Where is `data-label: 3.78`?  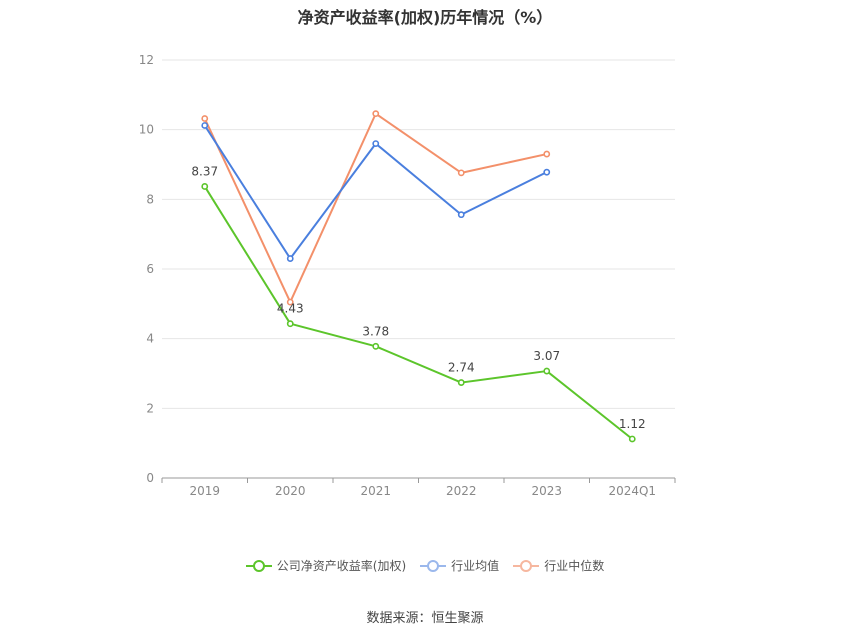
data-label: 3.78 is located at coordinates (375, 331).